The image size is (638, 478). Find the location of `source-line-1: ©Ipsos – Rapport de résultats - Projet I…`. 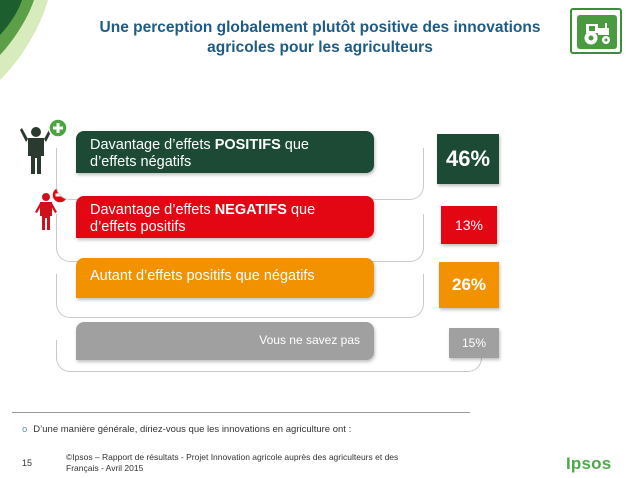

source-line-1: ©Ipsos – Rapport de résultats - Projet I… is located at coordinates (232, 457).